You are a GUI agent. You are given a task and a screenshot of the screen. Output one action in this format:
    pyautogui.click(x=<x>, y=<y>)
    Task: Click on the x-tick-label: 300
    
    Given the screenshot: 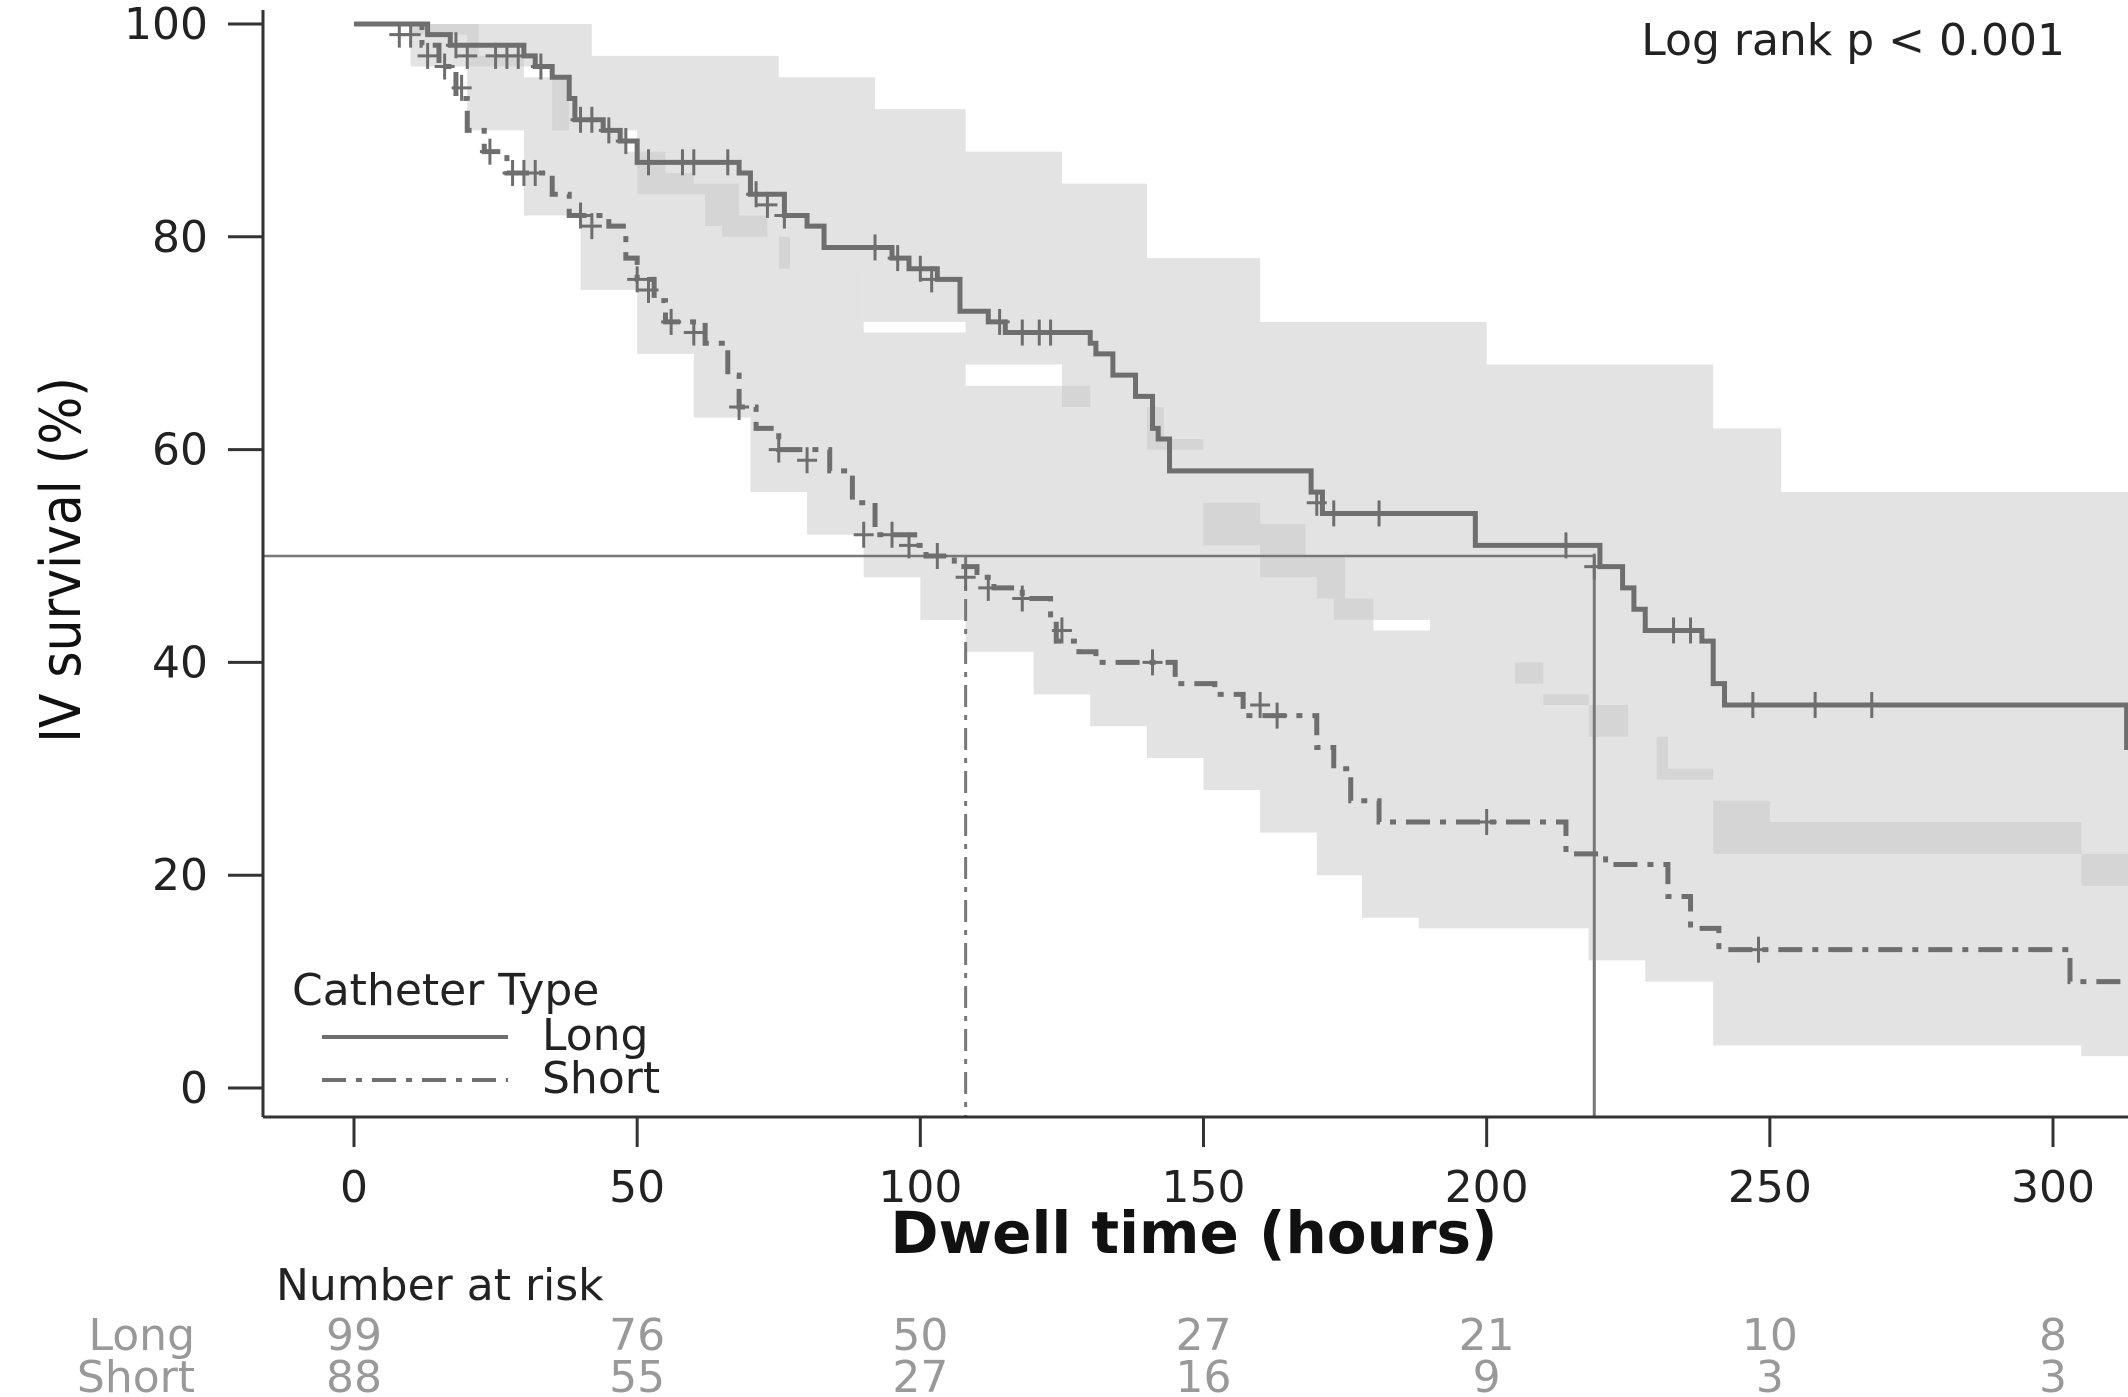 What is the action you would take?
    pyautogui.click(x=2053, y=1187)
    